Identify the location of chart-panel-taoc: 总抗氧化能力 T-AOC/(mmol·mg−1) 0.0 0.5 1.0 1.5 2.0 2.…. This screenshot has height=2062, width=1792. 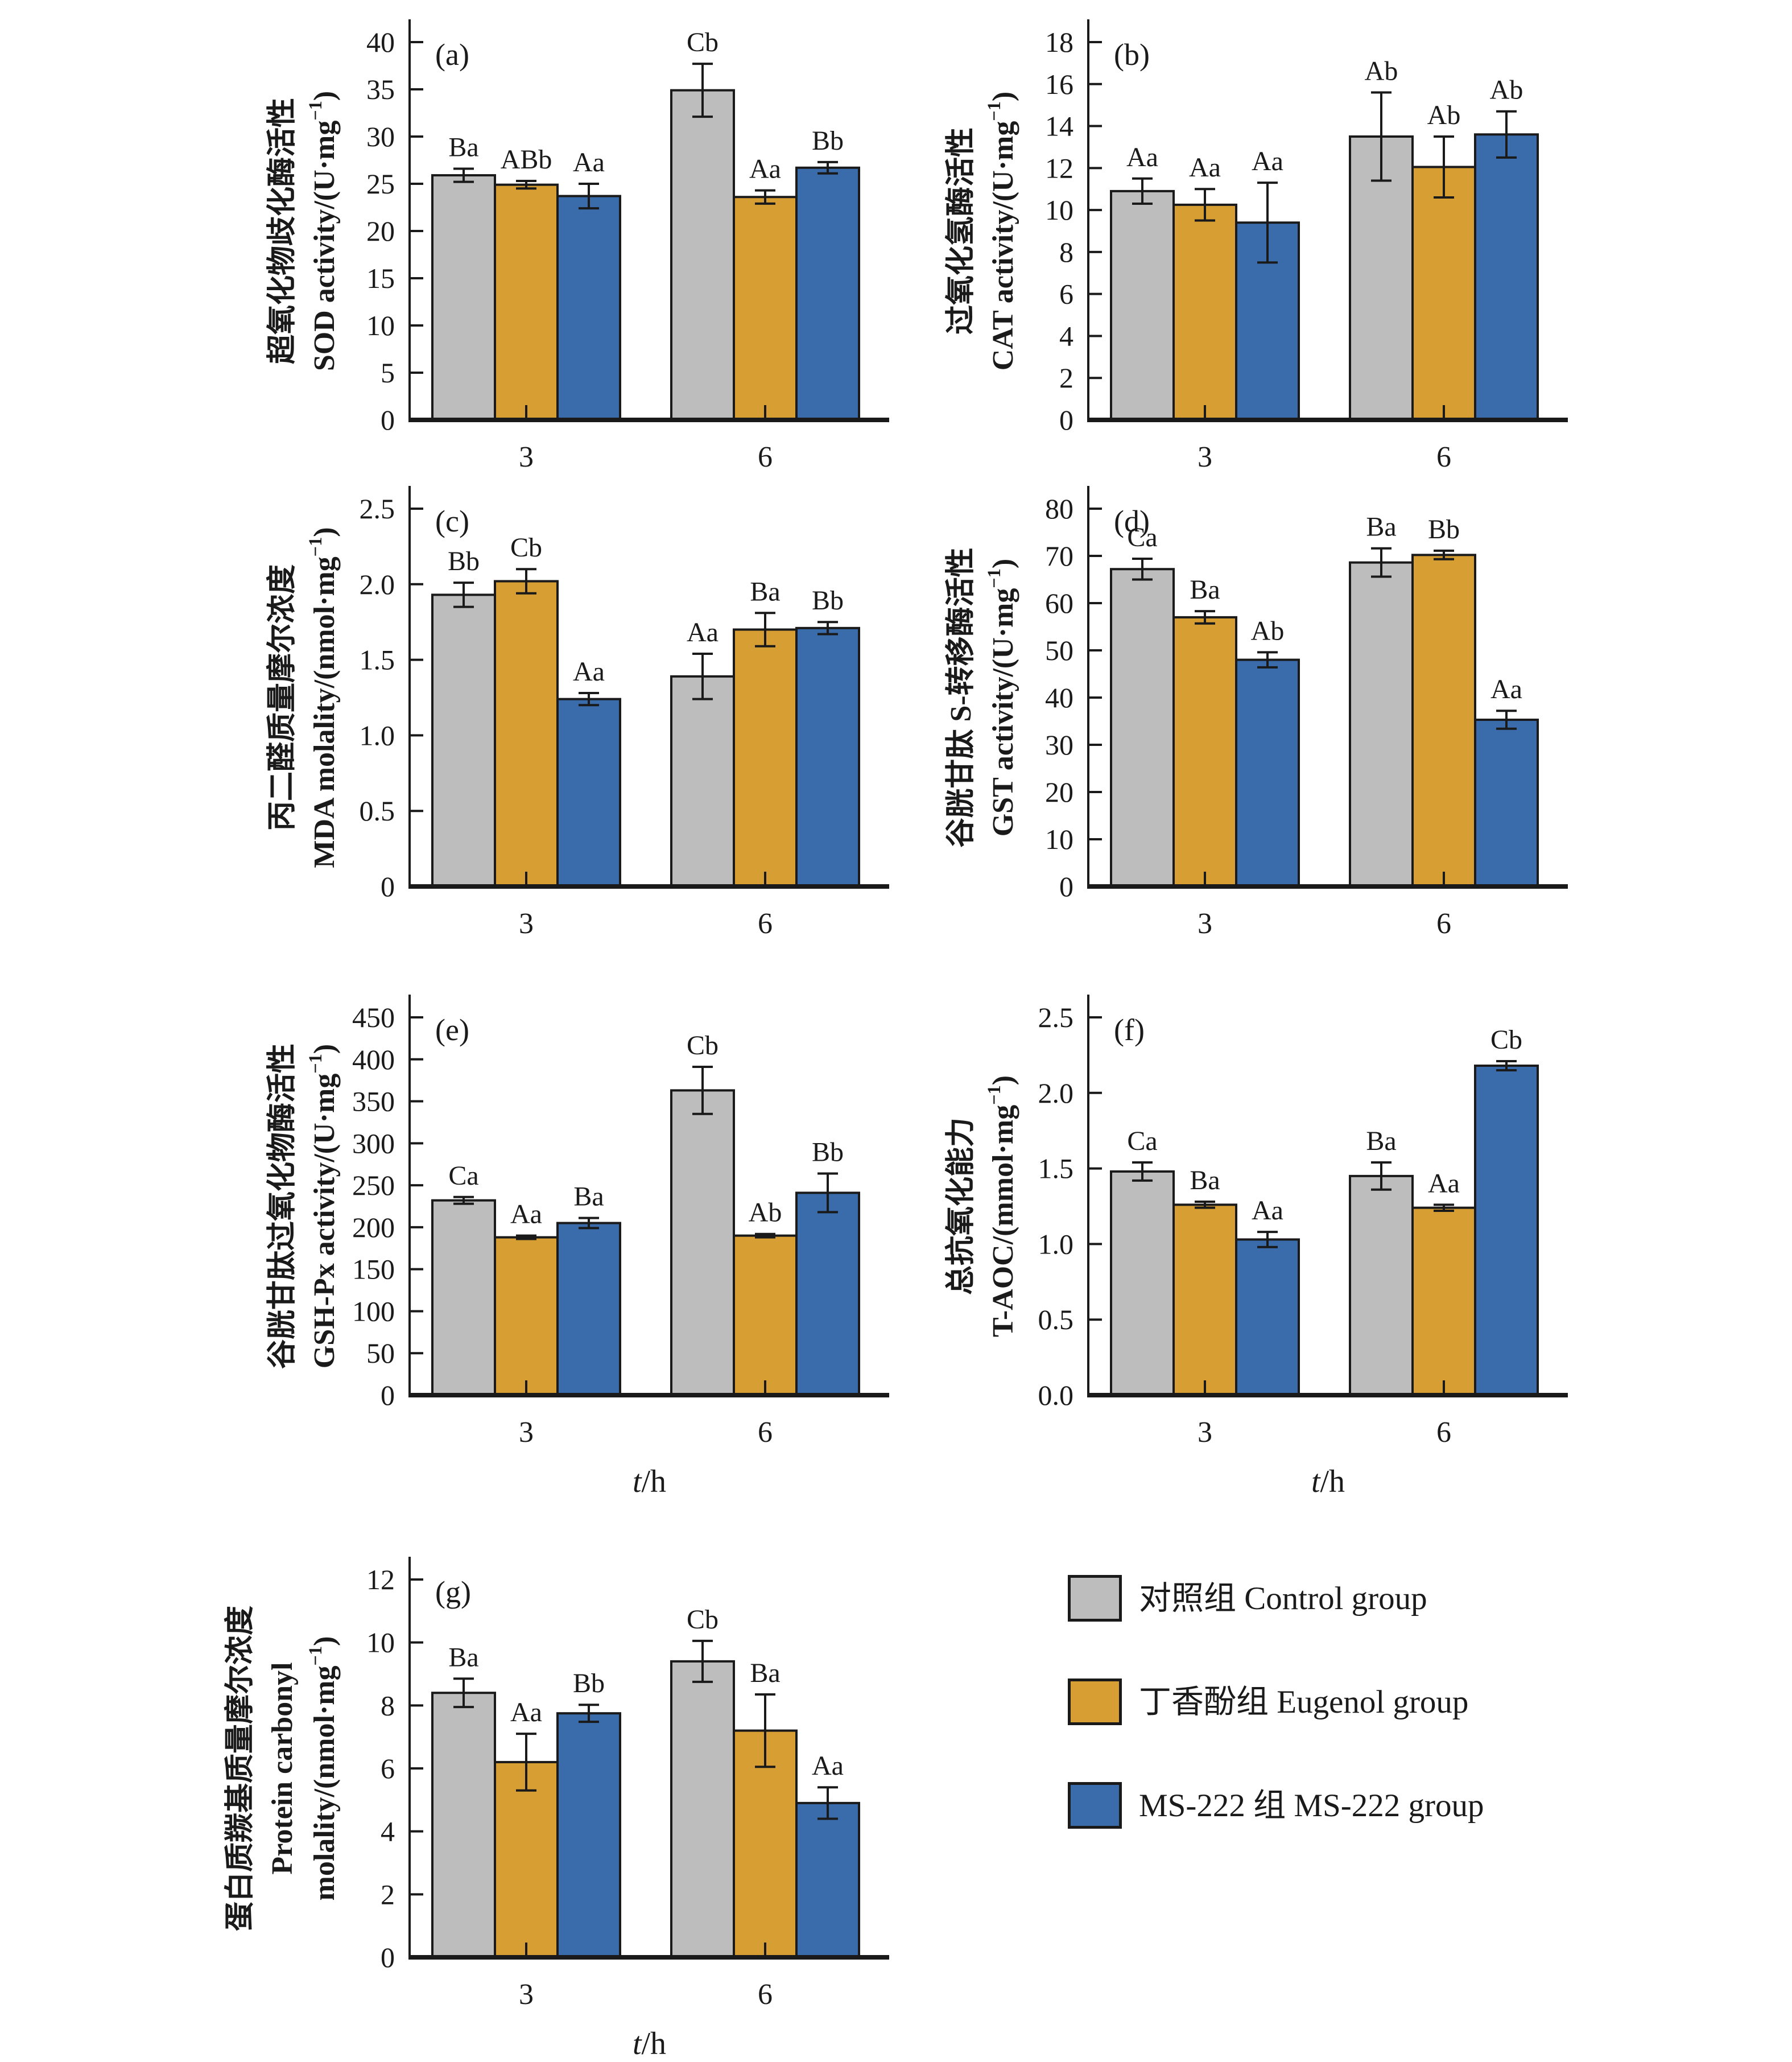
(1354, 1237).